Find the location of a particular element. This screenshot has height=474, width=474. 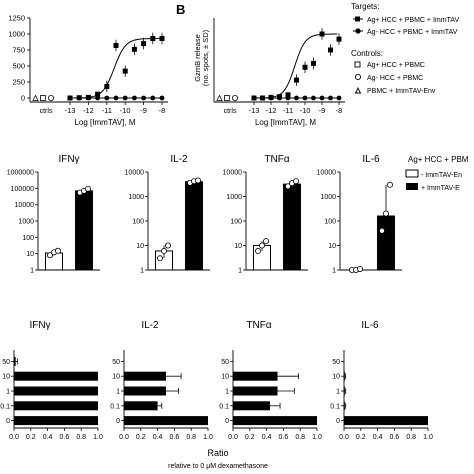

x-tick-label: 0.0 is located at coordinates (124, 437).